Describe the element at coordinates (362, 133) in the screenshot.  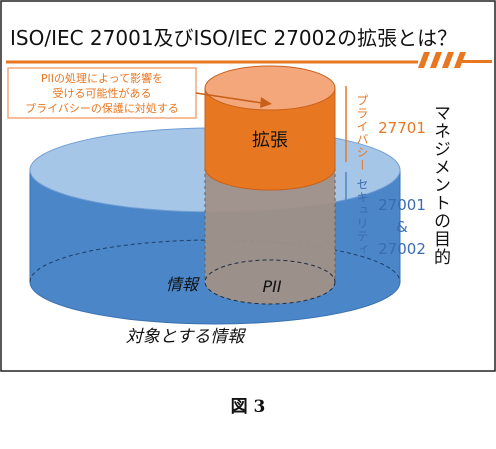
I see `privacy-side-label: プライバシー` at that location.